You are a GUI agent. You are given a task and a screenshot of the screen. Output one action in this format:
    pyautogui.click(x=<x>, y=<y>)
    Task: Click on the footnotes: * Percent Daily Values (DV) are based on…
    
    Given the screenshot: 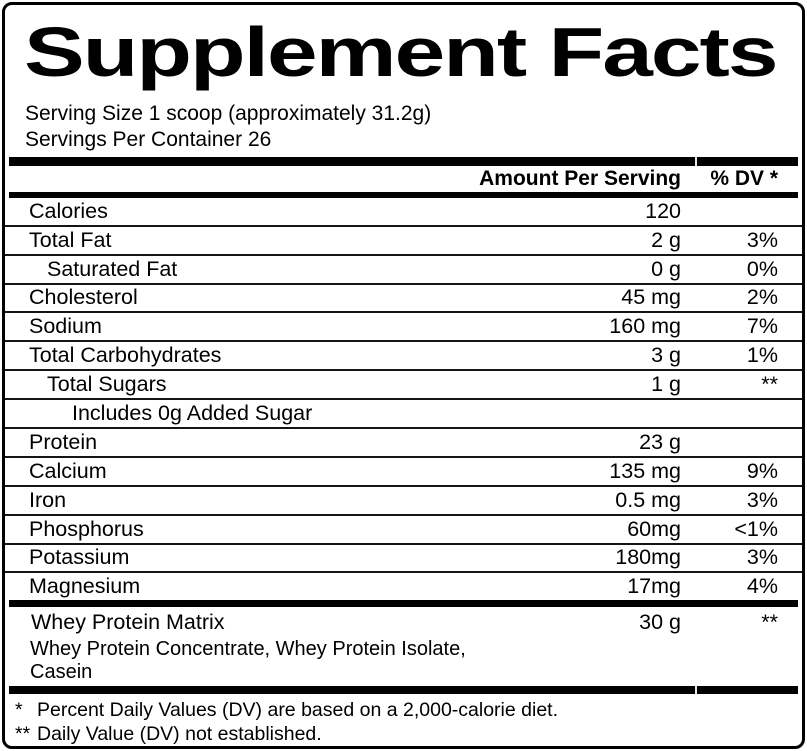 What is the action you would take?
    pyautogui.click(x=403, y=720)
    